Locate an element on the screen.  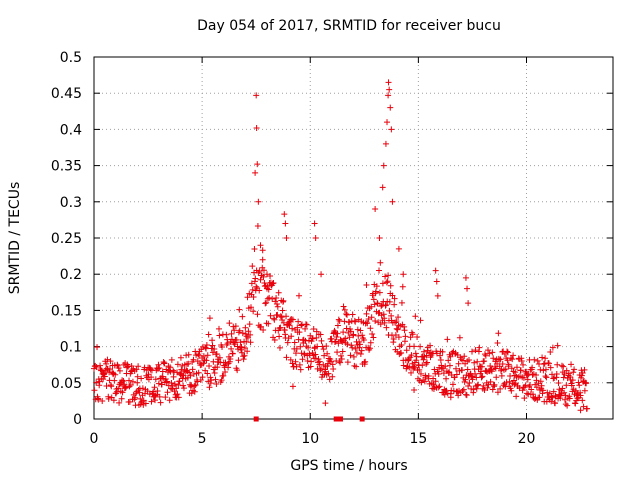
y-tick-label: 0.25 is located at coordinates (66, 239).